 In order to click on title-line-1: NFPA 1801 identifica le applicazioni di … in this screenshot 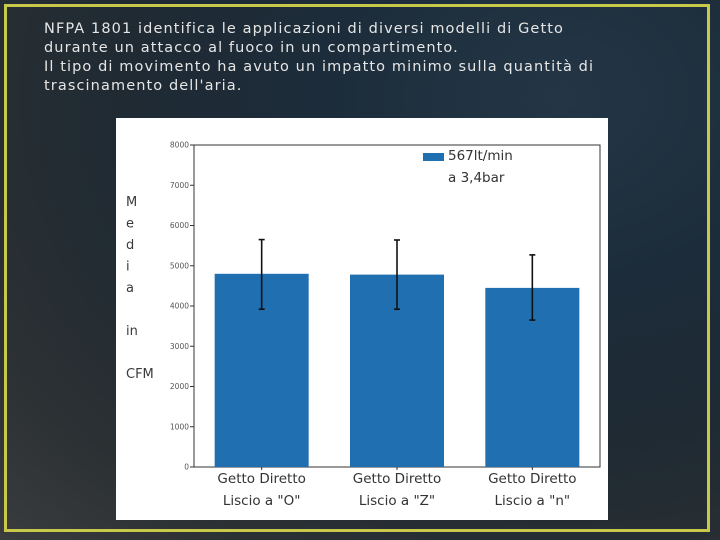, I will do `click(304, 29)`.